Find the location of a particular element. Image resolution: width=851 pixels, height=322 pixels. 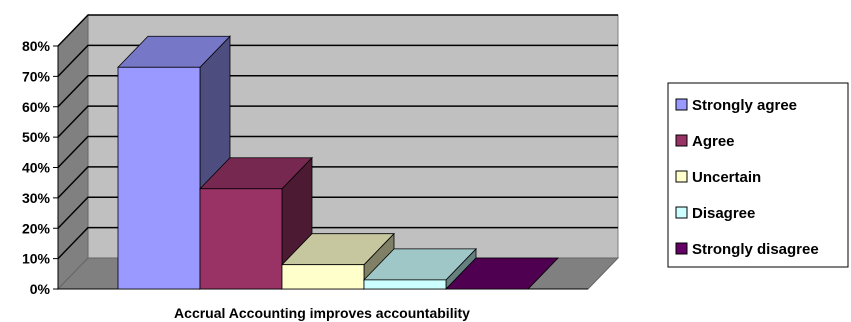

legend-item: Uncertain is located at coordinates (718, 177).